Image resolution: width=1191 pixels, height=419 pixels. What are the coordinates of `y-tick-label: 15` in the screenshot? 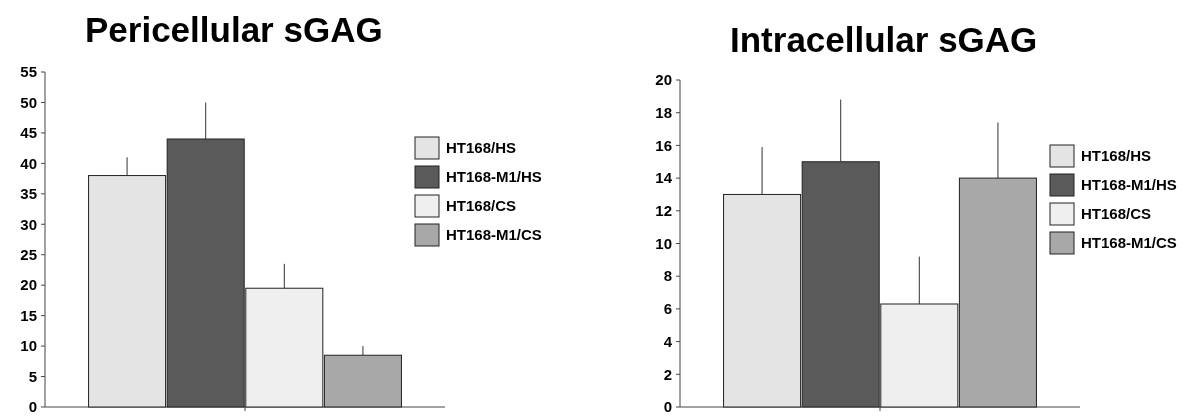 It's located at (28, 315).